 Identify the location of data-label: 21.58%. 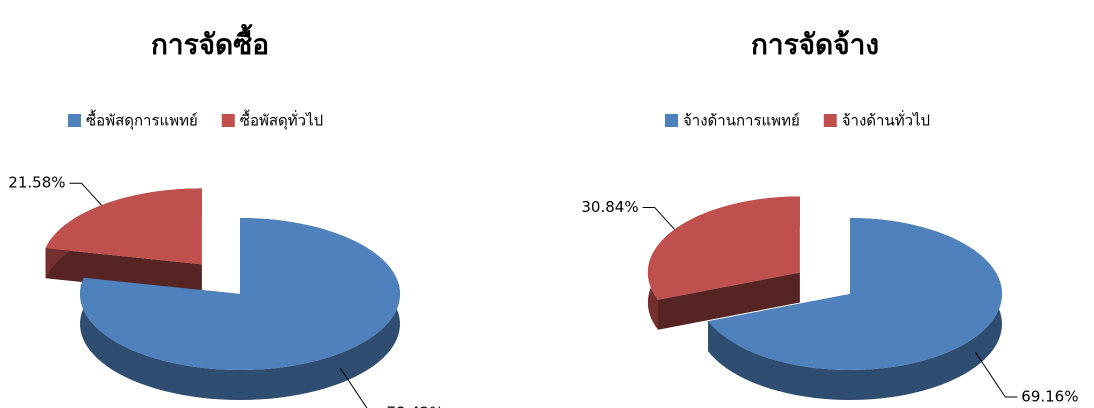
(36, 183).